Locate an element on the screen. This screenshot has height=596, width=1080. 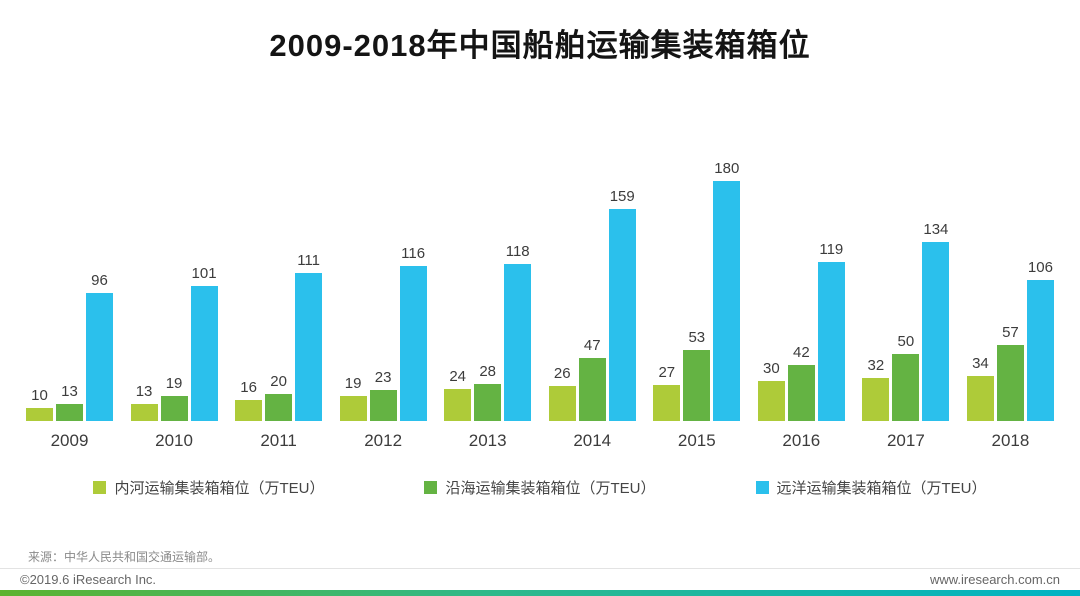
legend-item: 内河运输集装箱箱位（万TEU） is located at coordinates (208, 487).